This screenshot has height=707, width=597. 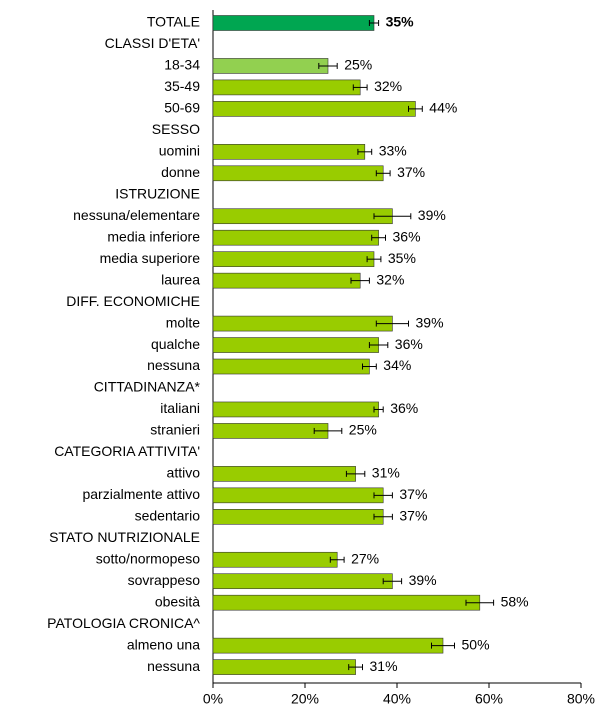 What do you see at coordinates (124, 537) in the screenshot?
I see `group-label: STATO NUTRIZIONALE` at bounding box center [124, 537].